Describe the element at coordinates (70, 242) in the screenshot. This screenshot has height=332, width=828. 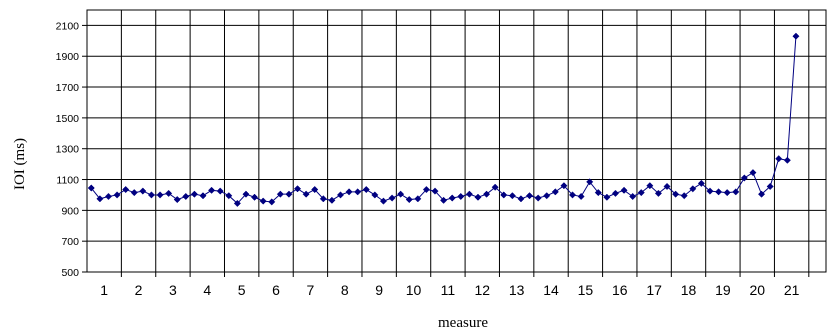
I see `y-tick-label: 700` at that location.